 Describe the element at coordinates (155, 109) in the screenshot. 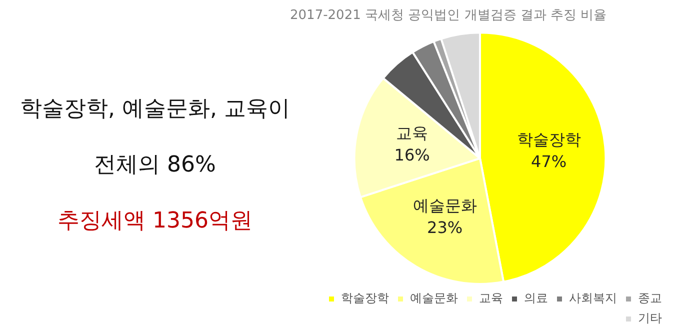

I see `text: 학술장학, 예술문화, 교육이` at that location.